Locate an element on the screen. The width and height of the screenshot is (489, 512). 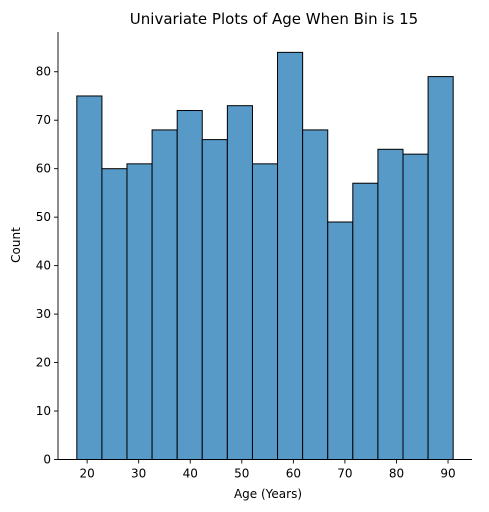
chart-title: Univariate Plots of Age When Bin is 15 is located at coordinates (274, 19).